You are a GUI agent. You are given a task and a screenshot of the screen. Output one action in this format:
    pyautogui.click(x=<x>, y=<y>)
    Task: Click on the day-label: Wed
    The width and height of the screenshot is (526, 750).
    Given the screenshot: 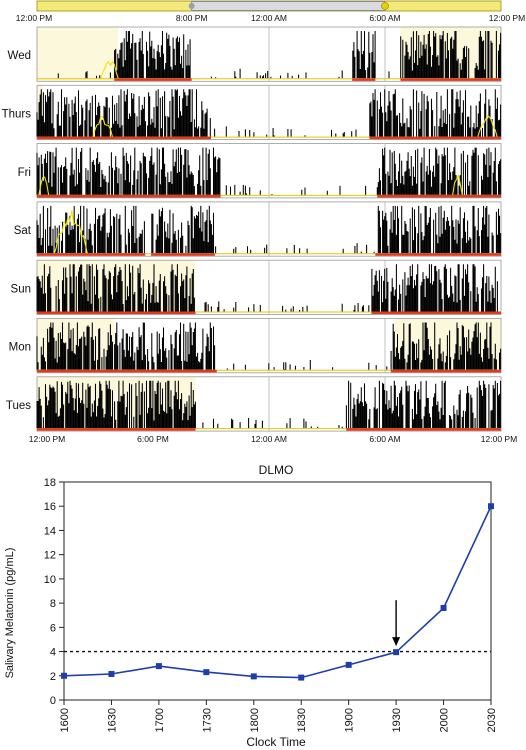 What is the action you would take?
    pyautogui.click(x=19, y=56)
    